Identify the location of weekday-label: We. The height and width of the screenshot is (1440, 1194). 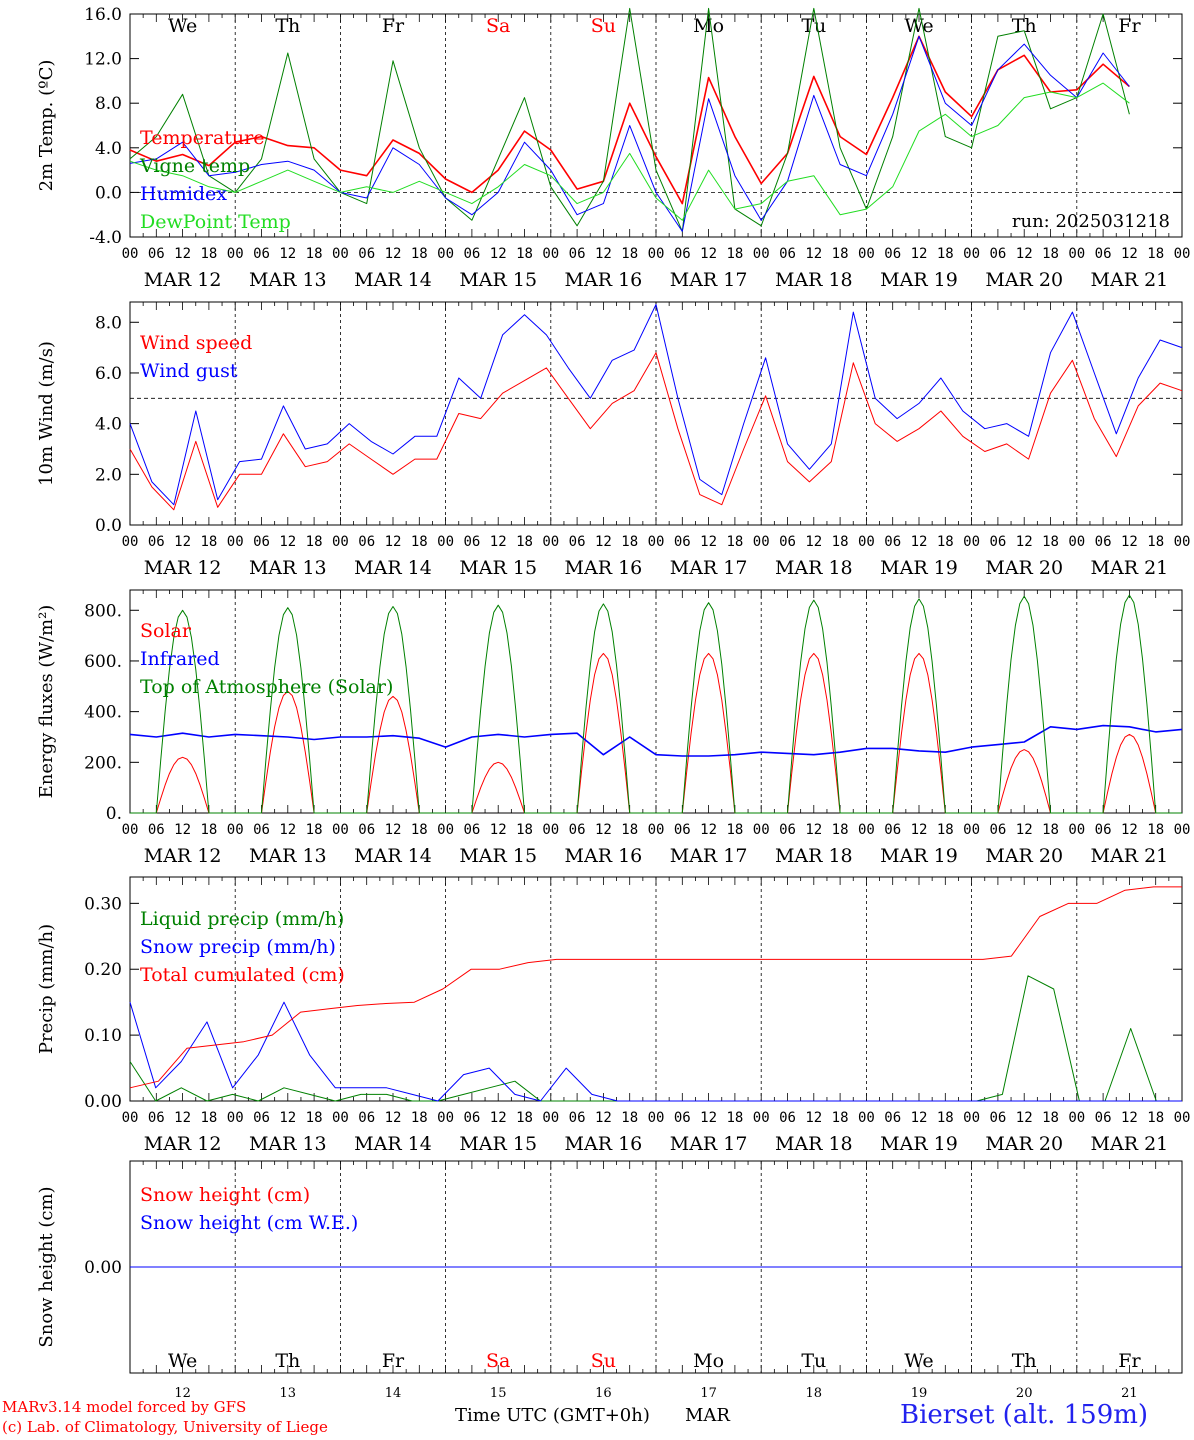
(918, 26).